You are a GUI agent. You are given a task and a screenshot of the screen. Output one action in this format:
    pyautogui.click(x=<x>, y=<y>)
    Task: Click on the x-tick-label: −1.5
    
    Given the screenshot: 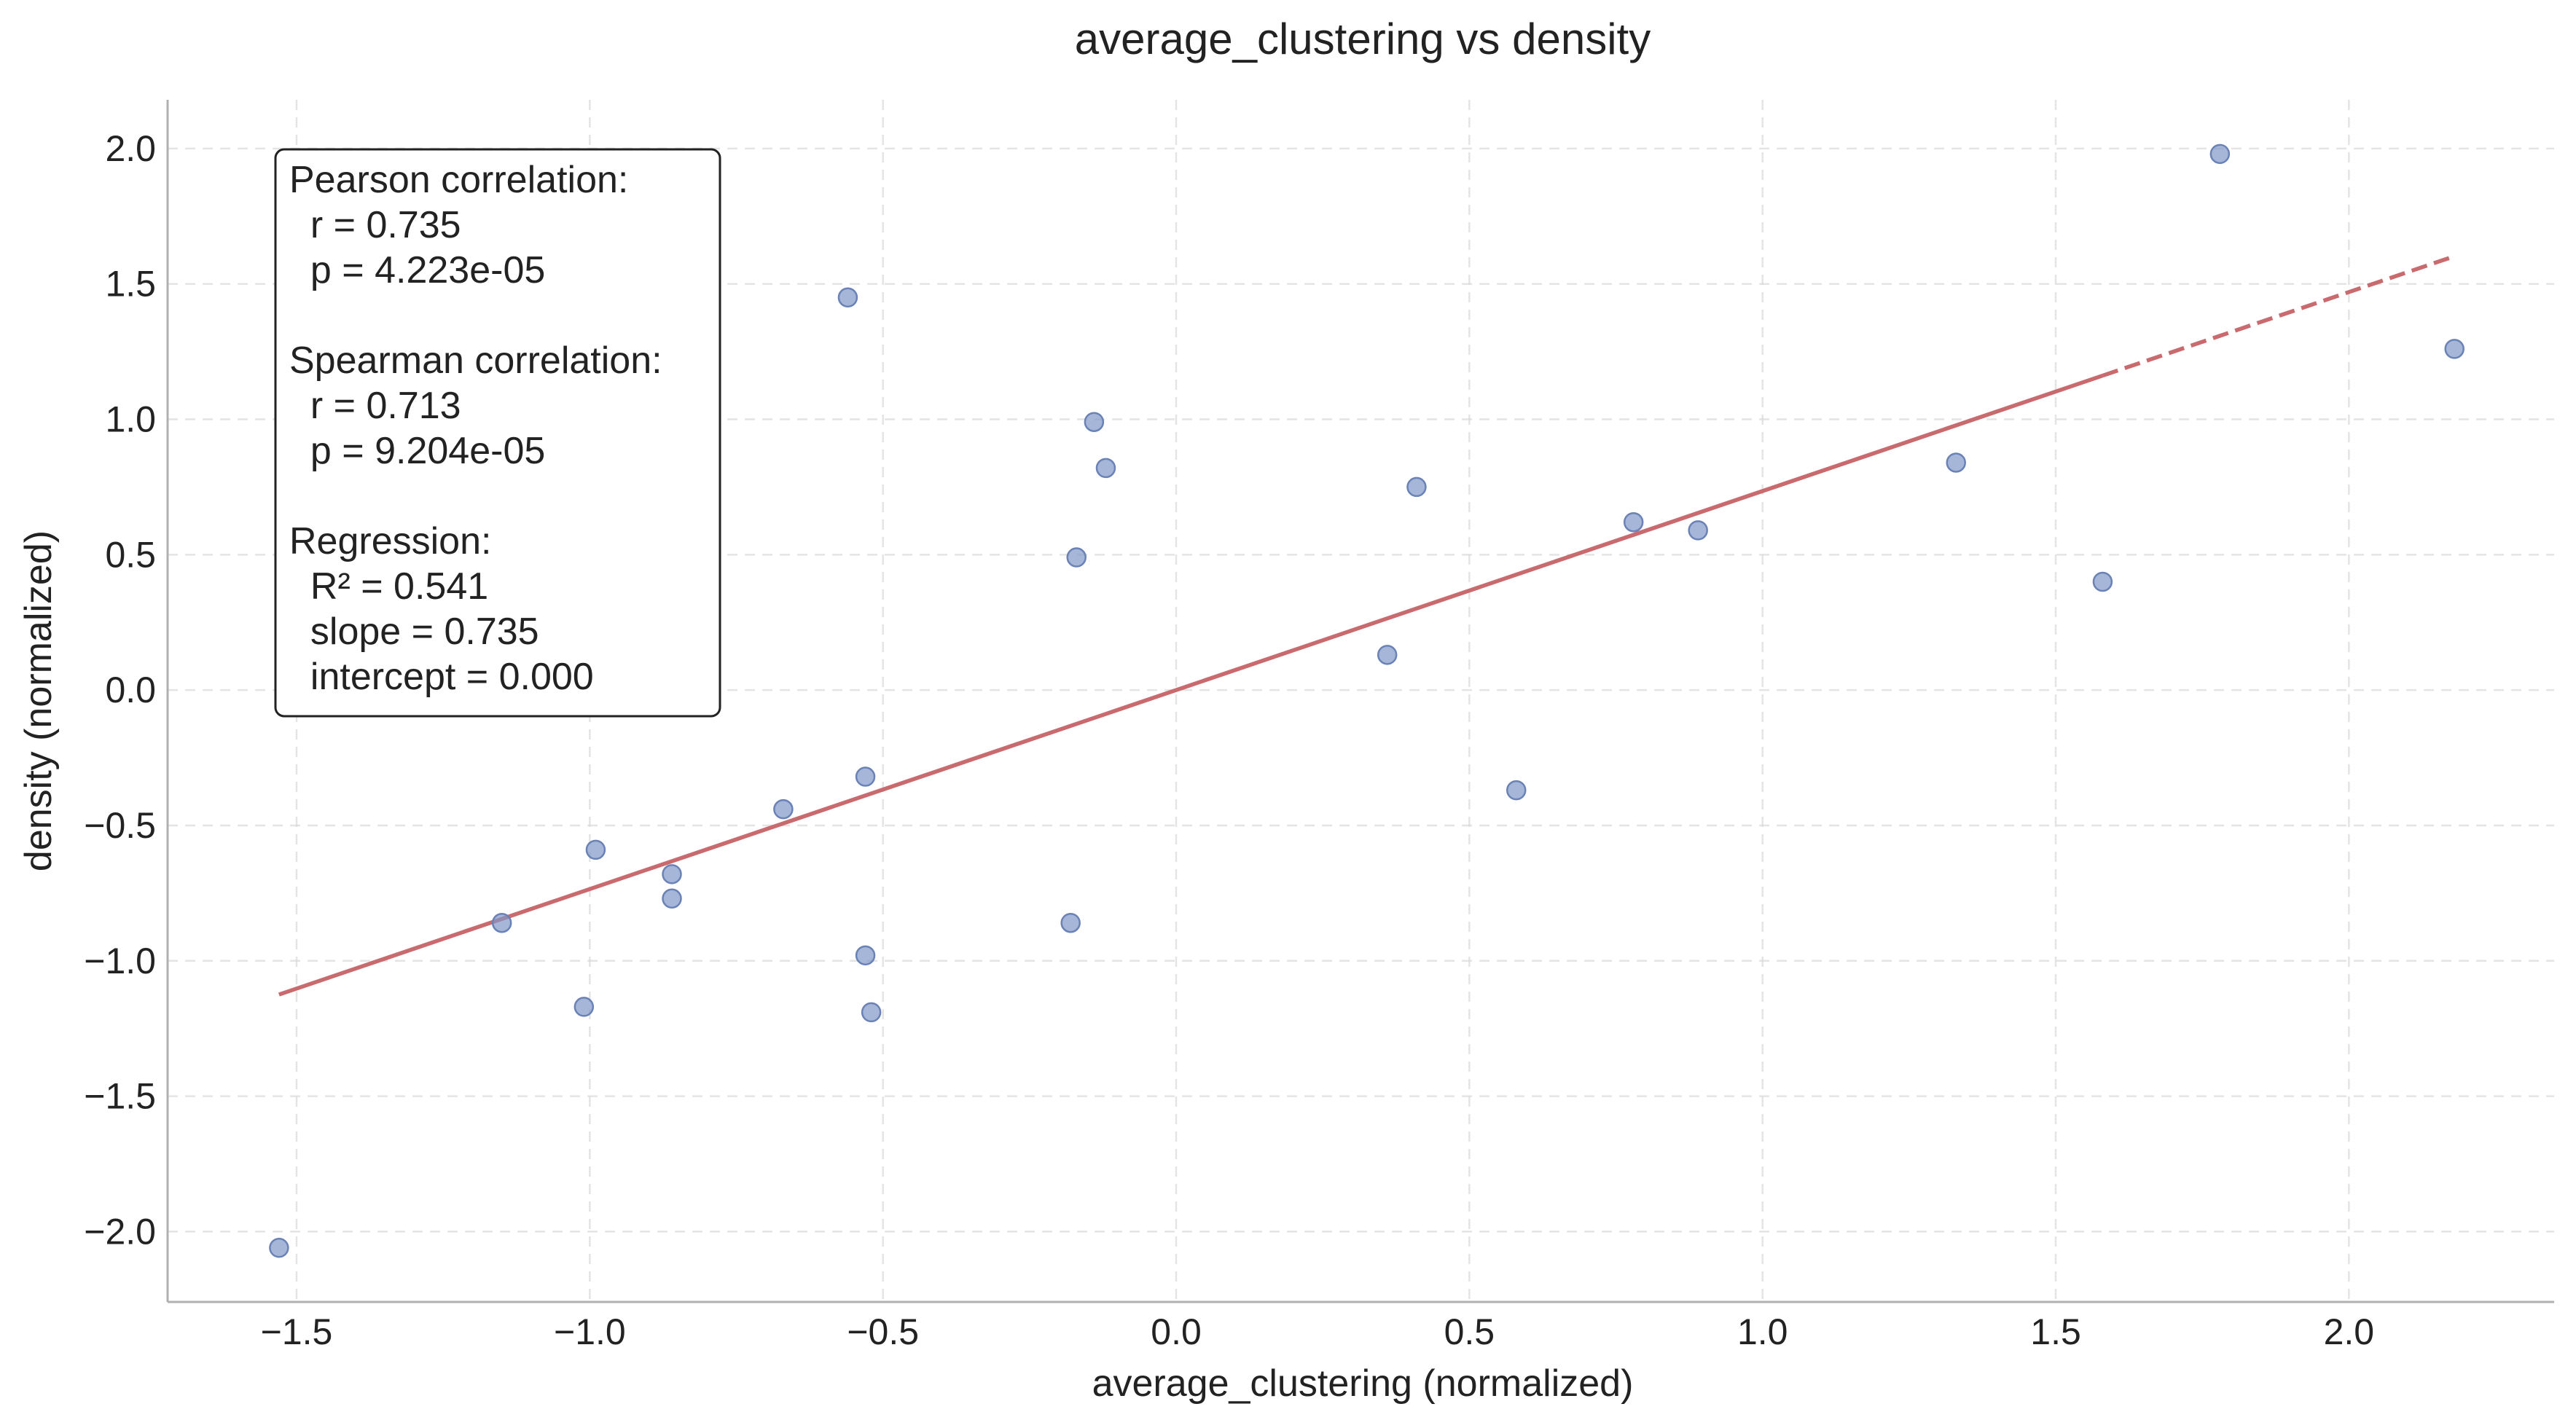 What is the action you would take?
    pyautogui.click(x=297, y=1331)
    